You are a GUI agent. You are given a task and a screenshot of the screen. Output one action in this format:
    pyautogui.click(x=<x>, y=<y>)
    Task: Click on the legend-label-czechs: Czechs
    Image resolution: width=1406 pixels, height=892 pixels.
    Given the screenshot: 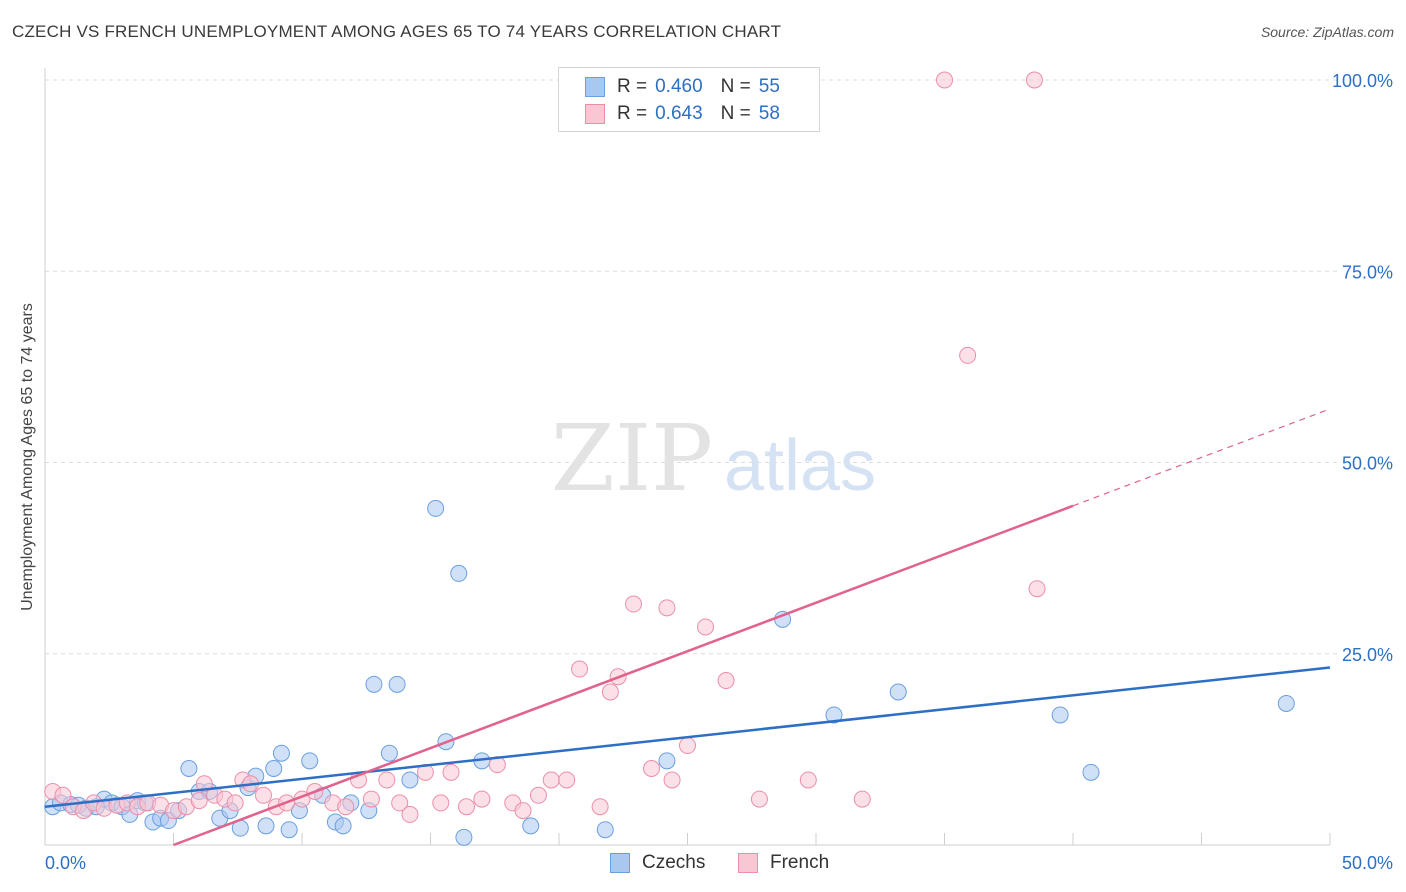 What is the action you would take?
    pyautogui.click(x=674, y=862)
    